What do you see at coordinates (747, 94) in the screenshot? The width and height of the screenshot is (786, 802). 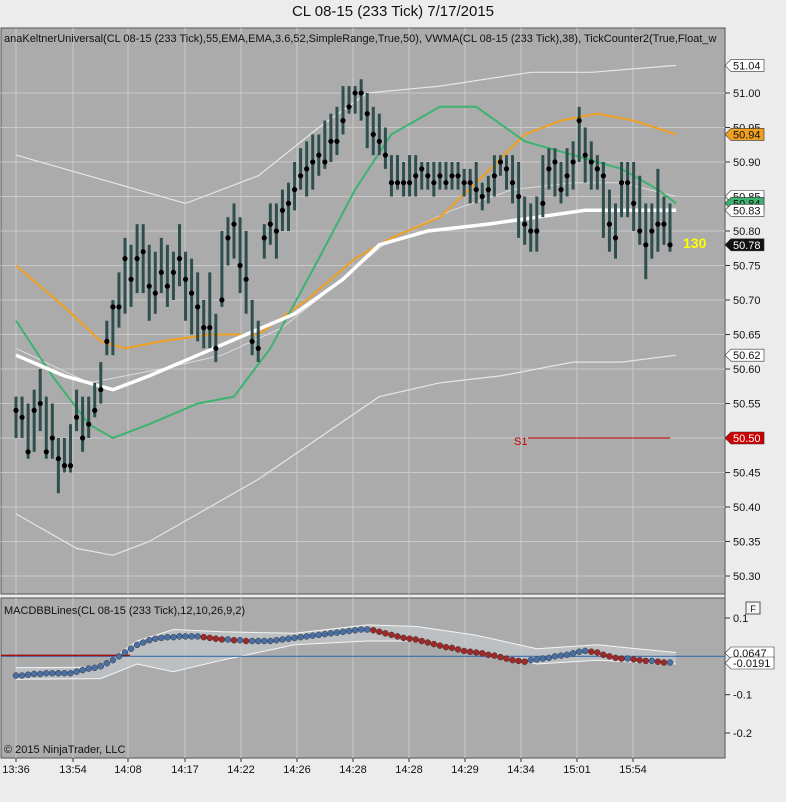 I see `price-tick-label: 51.00` at bounding box center [747, 94].